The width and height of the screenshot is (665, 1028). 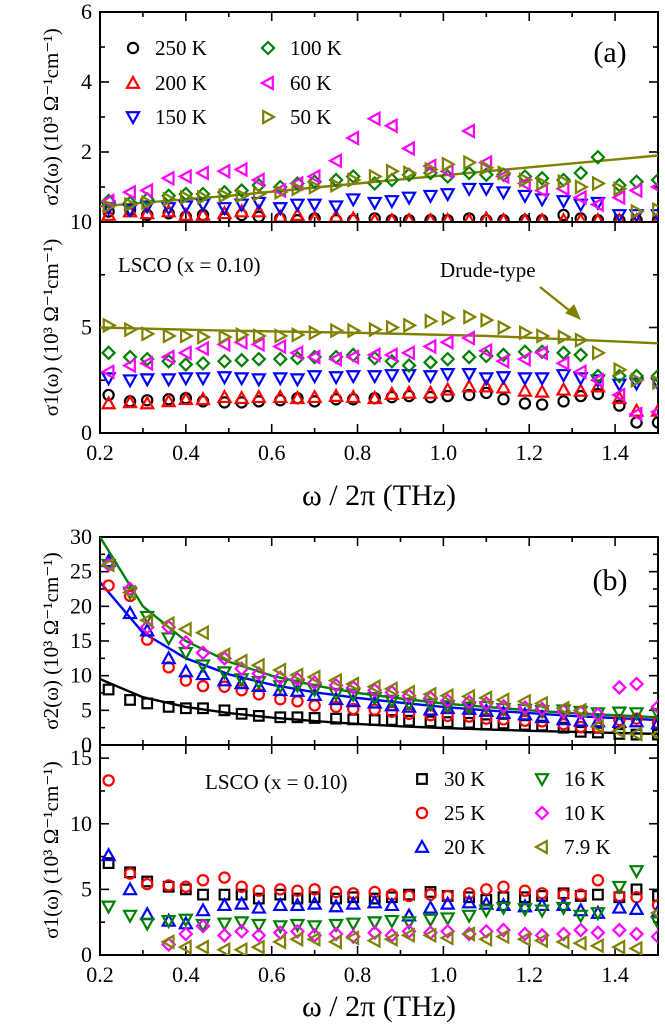 What do you see at coordinates (379, 864) in the screenshot?
I see `data-area` at bounding box center [379, 864].